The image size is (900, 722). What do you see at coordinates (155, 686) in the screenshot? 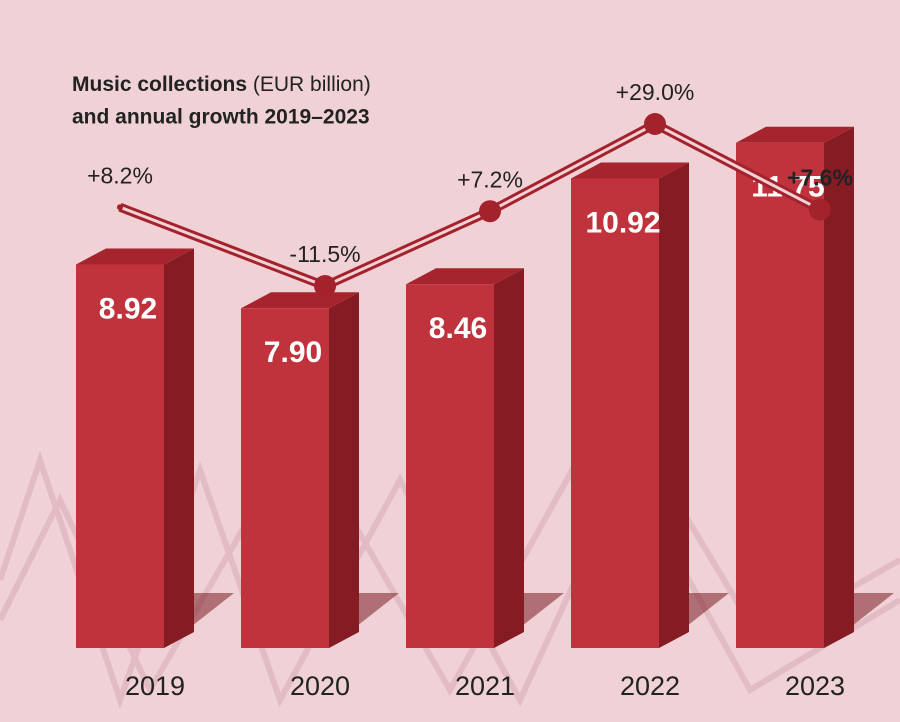
I see `x-tick-label: 2019` at bounding box center [155, 686].